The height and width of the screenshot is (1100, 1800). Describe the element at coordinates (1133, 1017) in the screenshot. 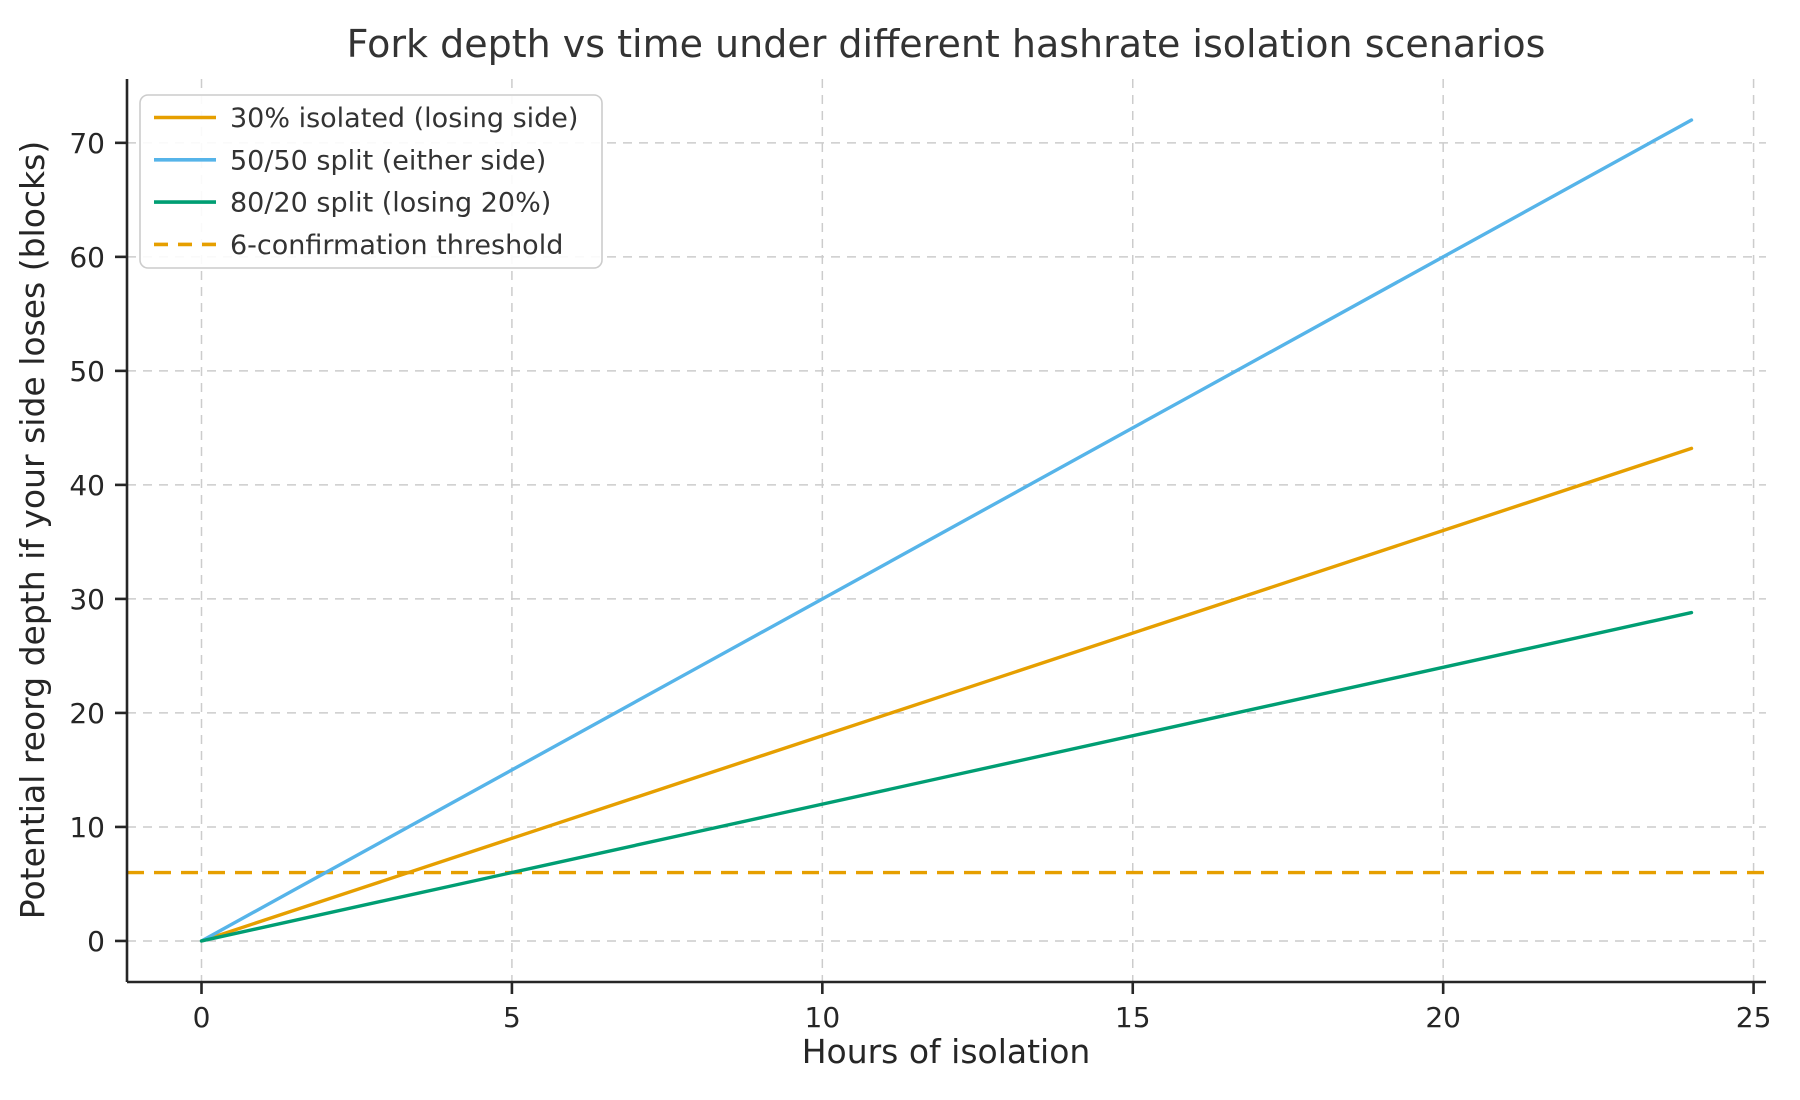

I see `x-tick-label: 15` at that location.